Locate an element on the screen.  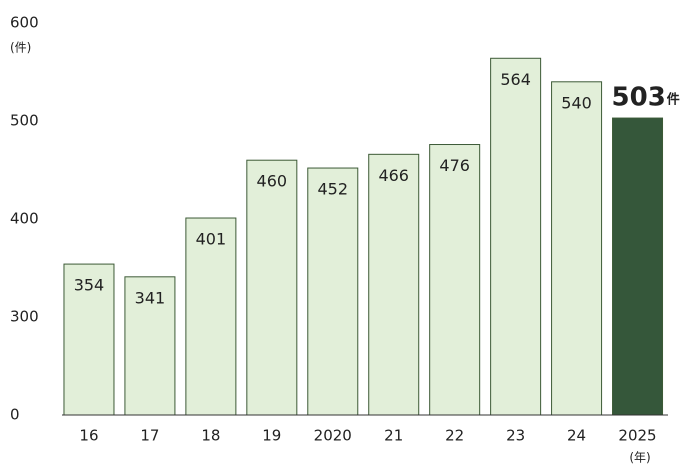
x-unit: (年) is located at coordinates (639, 457).